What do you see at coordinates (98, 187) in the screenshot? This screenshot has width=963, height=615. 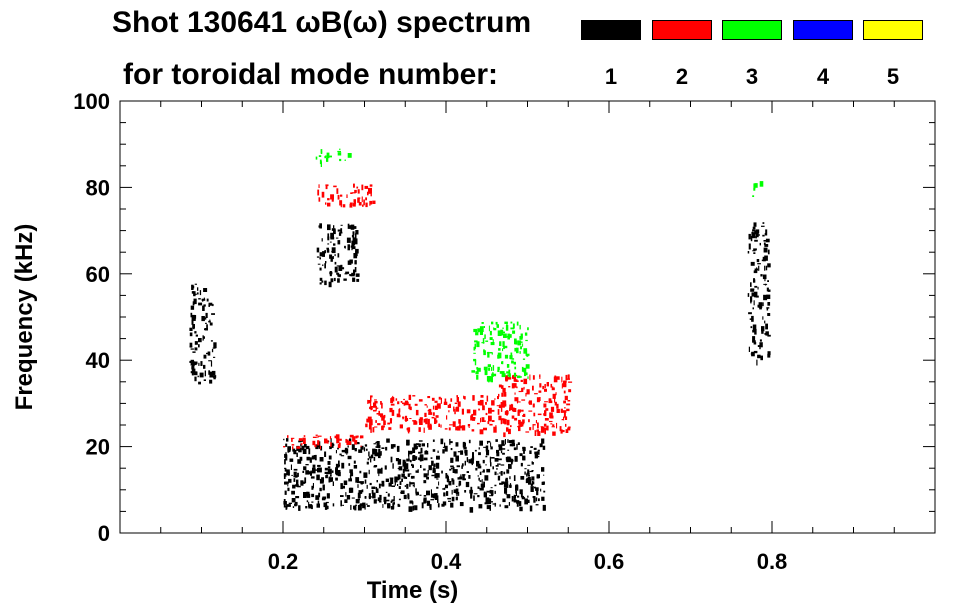 I see `y-tick-label: 80` at bounding box center [98, 187].